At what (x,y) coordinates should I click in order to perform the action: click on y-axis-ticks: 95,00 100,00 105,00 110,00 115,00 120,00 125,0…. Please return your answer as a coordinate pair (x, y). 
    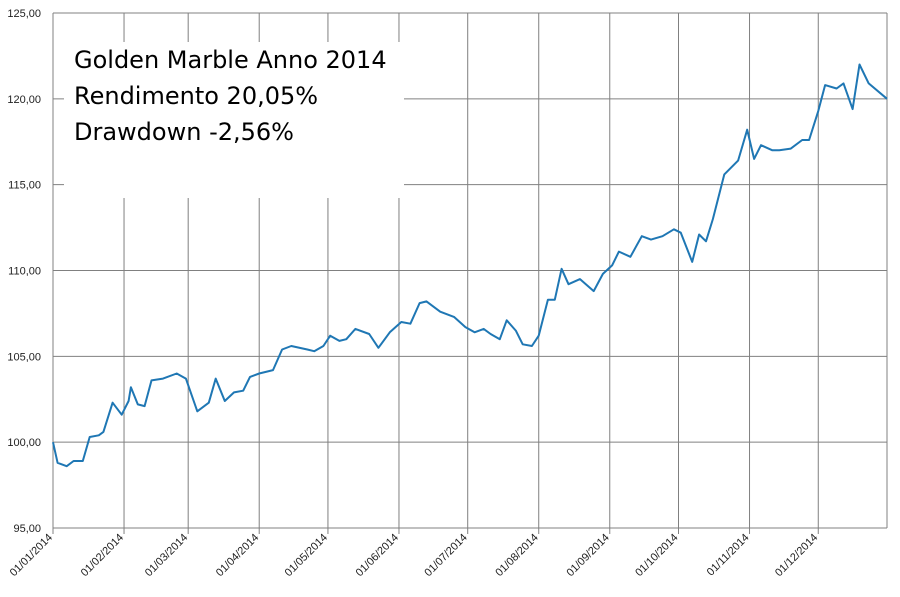
    Looking at the image, I should click on (24, 271).